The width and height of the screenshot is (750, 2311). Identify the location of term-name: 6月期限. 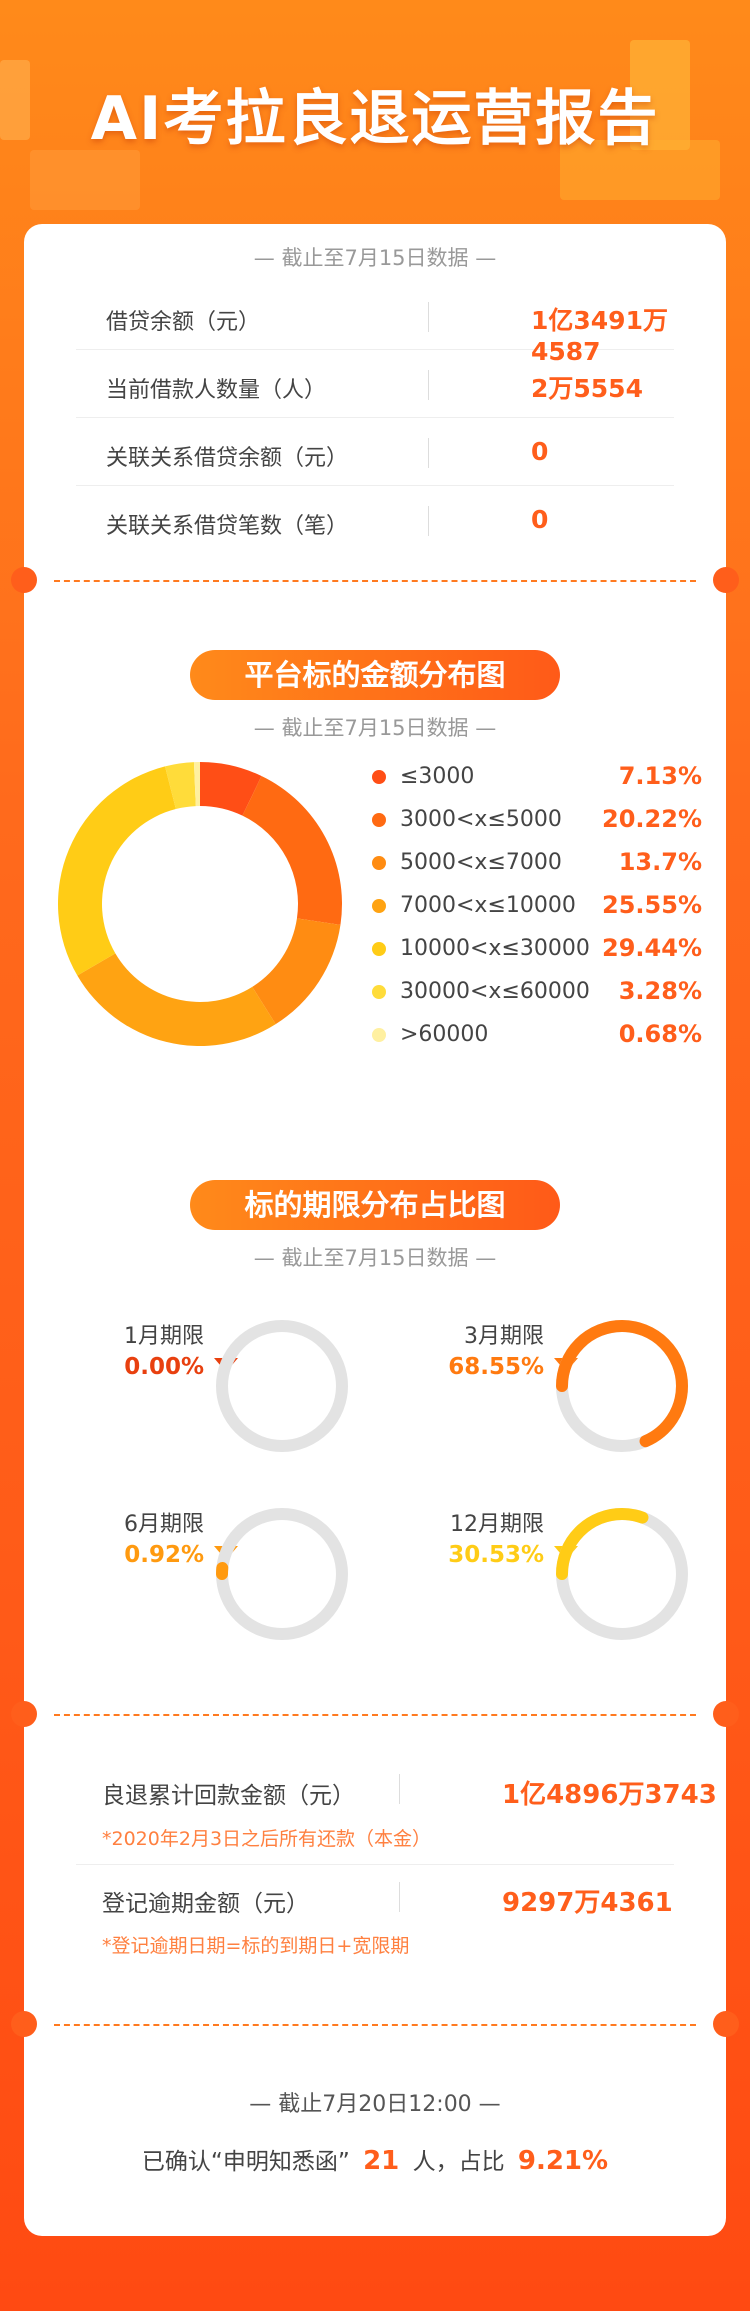
(164, 1524).